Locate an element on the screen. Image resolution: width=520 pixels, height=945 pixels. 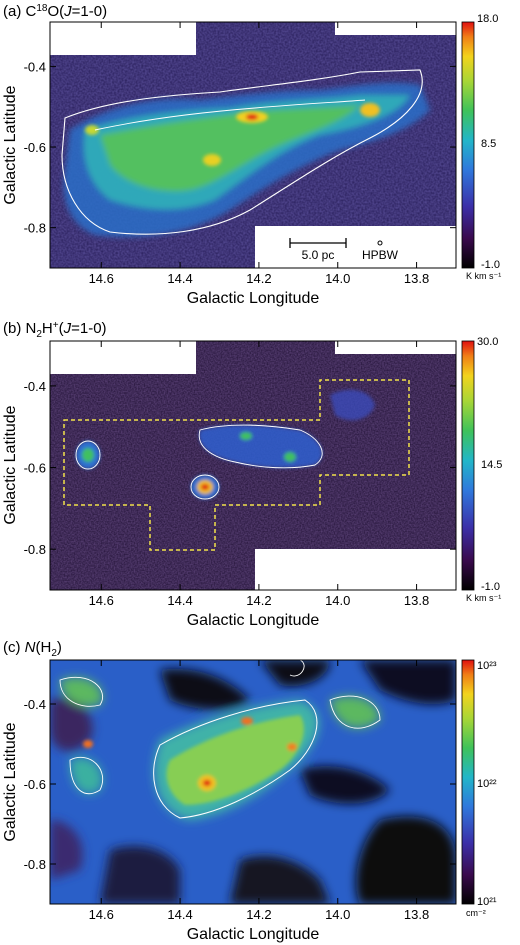
scale-bar-label: 5.0 pc is located at coordinates (318, 255).